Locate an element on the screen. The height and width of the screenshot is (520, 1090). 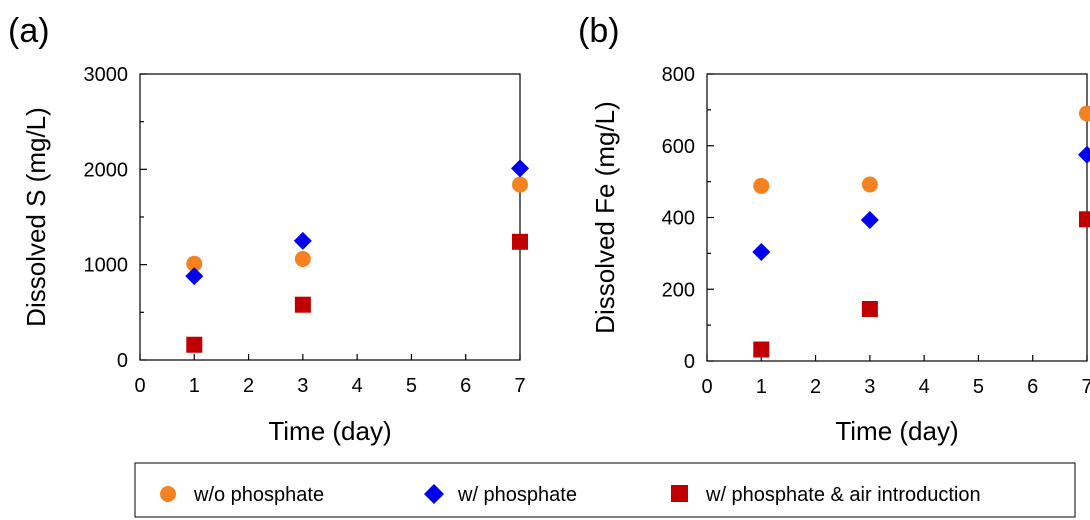
y-tick-label: 400 is located at coordinates (678, 219).